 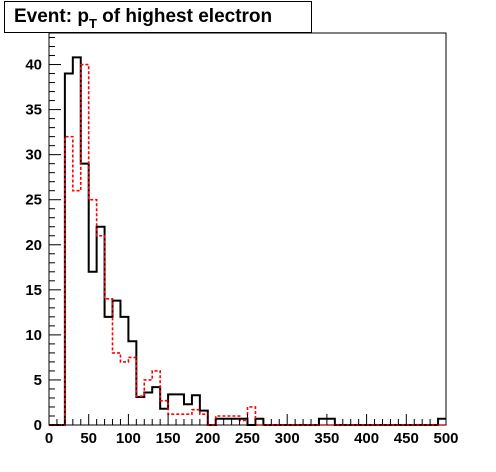 I want to click on y-tick-label: 25, so click(x=33, y=200).